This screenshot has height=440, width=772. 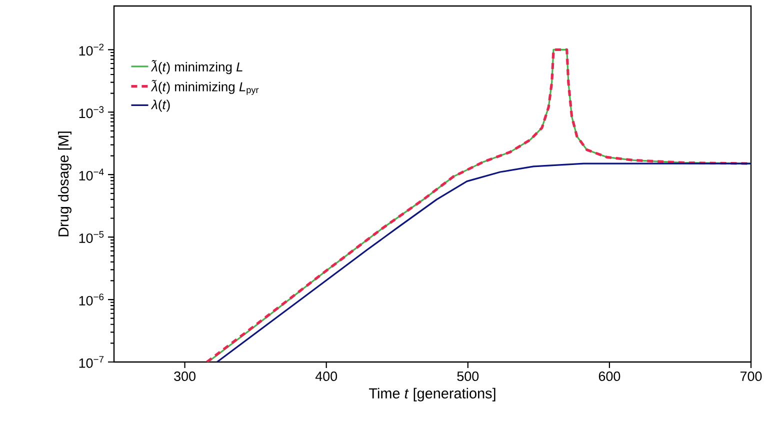 I want to click on legend-label: λ(t), so click(x=160, y=106).